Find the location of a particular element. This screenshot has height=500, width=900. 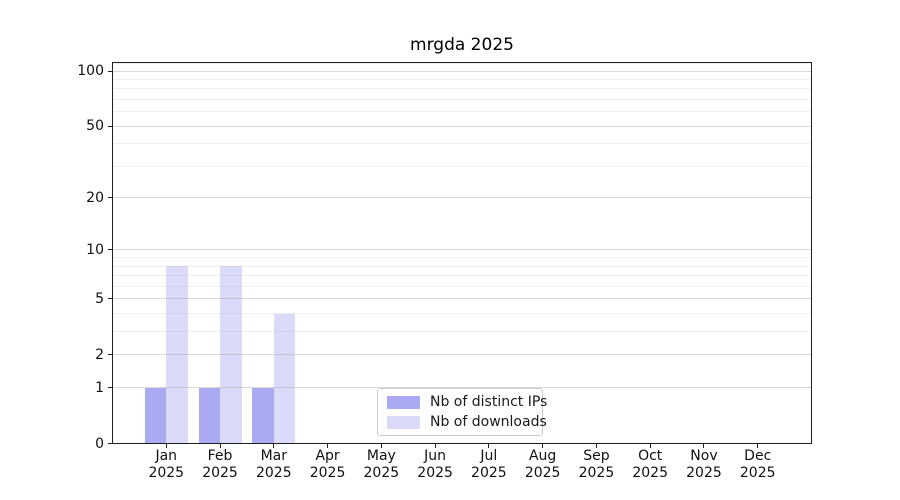

legend-item-nb-of-downloads: Nb of downloads is located at coordinates (467, 422).